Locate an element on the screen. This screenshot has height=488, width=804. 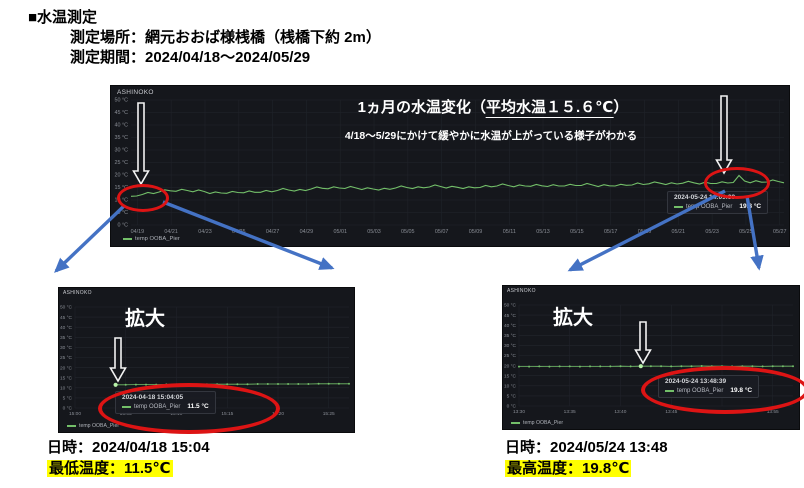
svg-text: 05/01 is located at coordinates (340, 232).